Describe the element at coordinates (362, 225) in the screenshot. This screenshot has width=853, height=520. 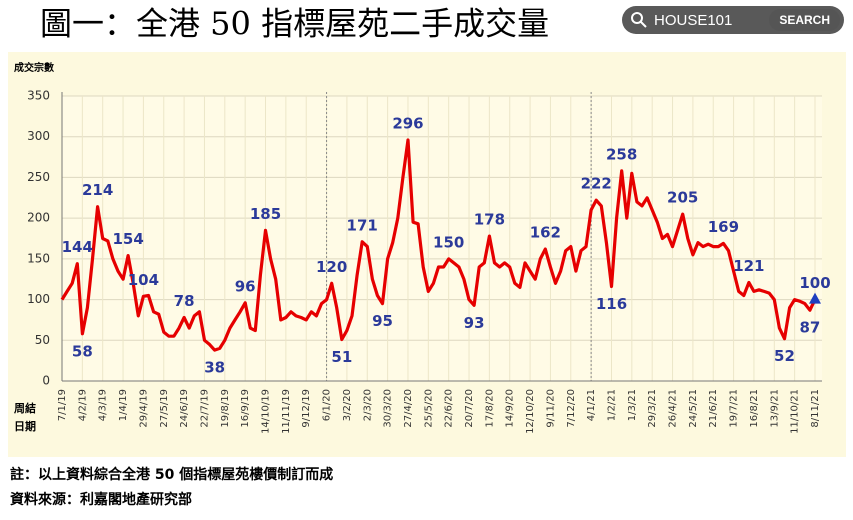
I see `data-label: 171` at that location.